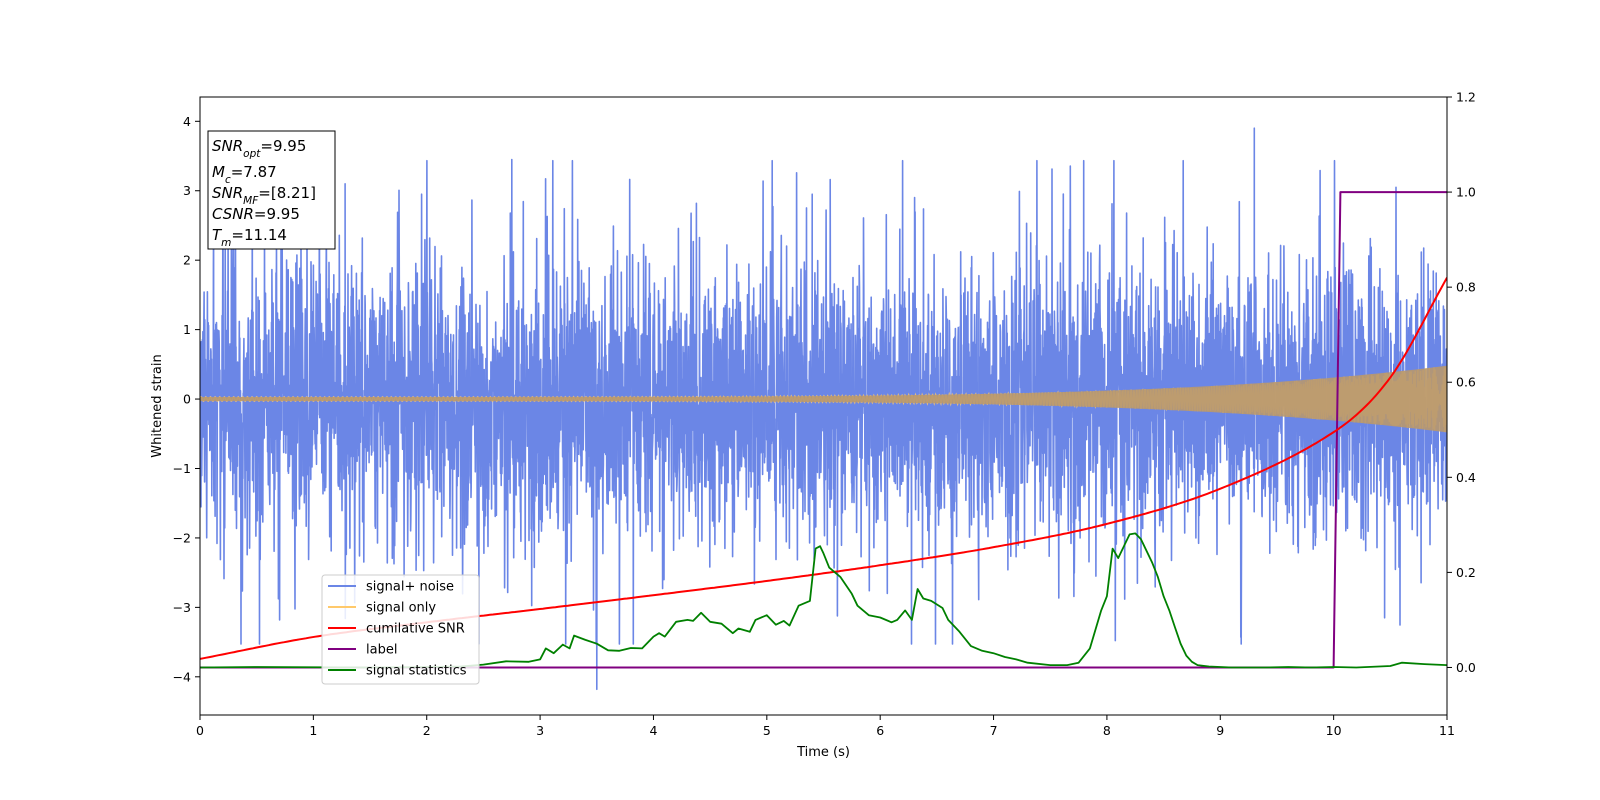 The height and width of the screenshot is (800, 1600). Describe the element at coordinates (182, 468) in the screenshot. I see `y-tick-label: −1` at that location.